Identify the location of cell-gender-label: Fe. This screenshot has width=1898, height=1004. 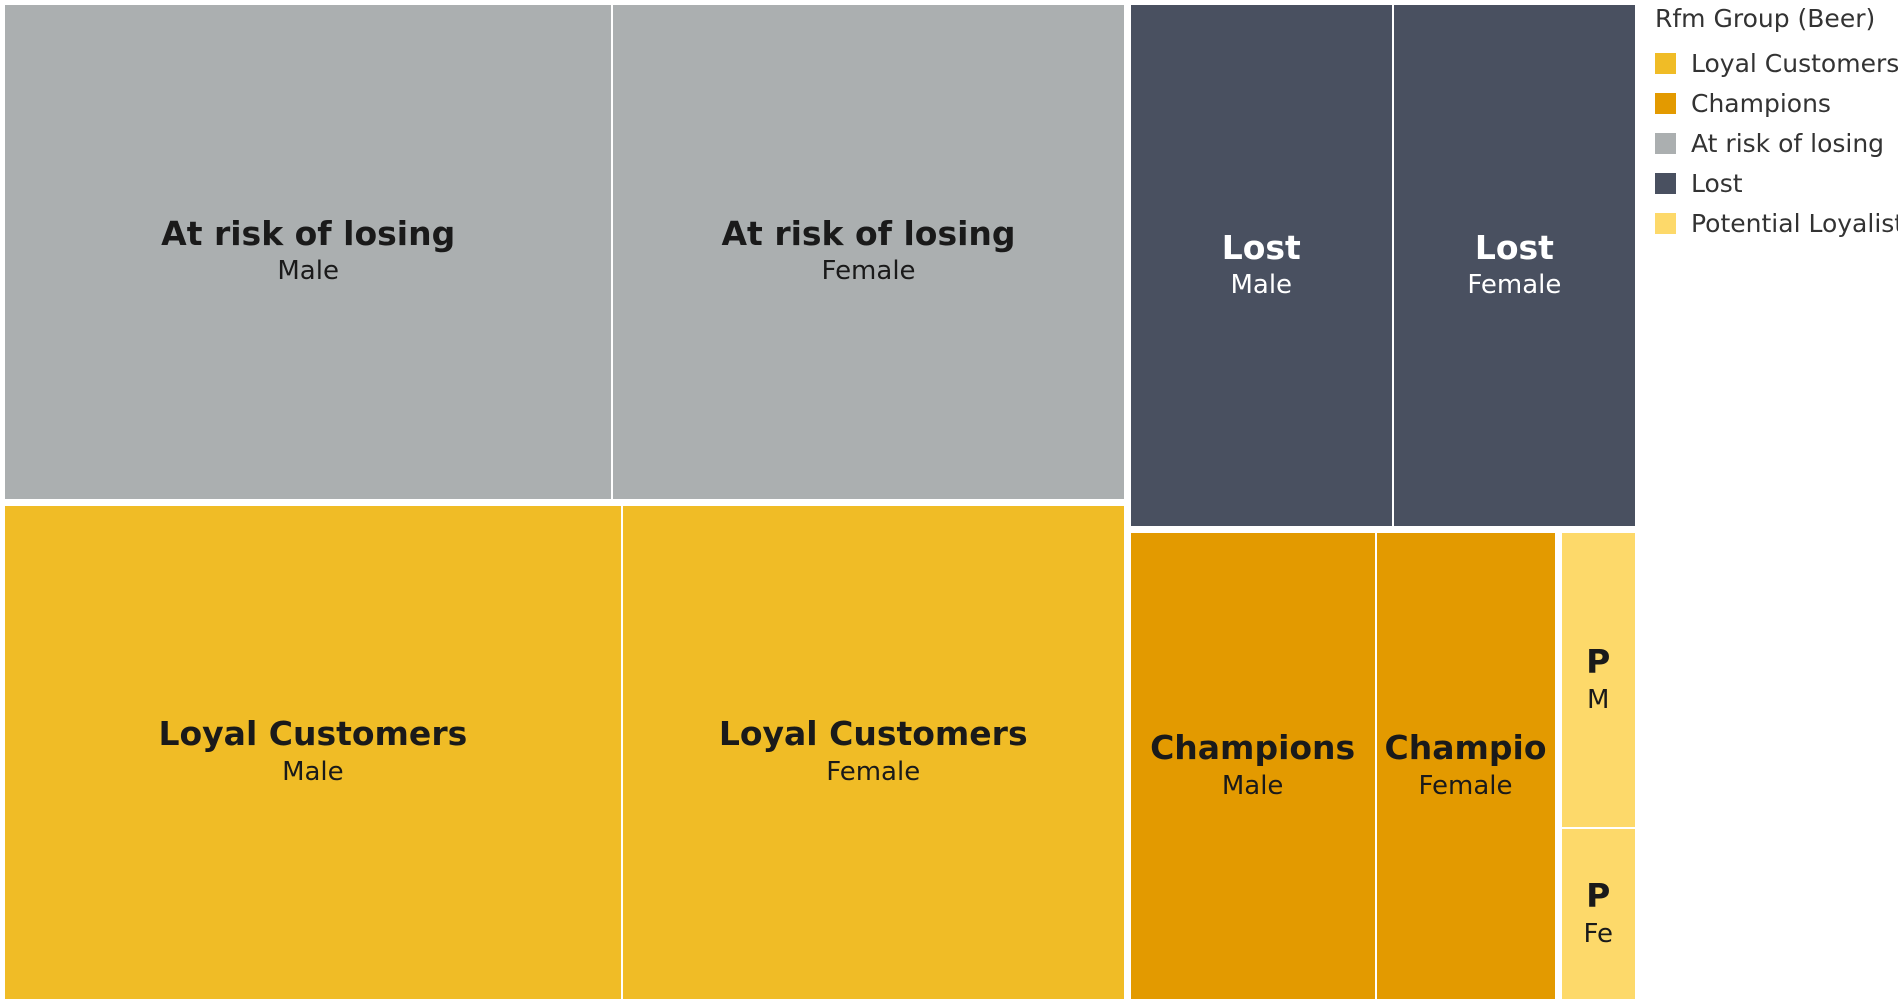
(1598, 933).